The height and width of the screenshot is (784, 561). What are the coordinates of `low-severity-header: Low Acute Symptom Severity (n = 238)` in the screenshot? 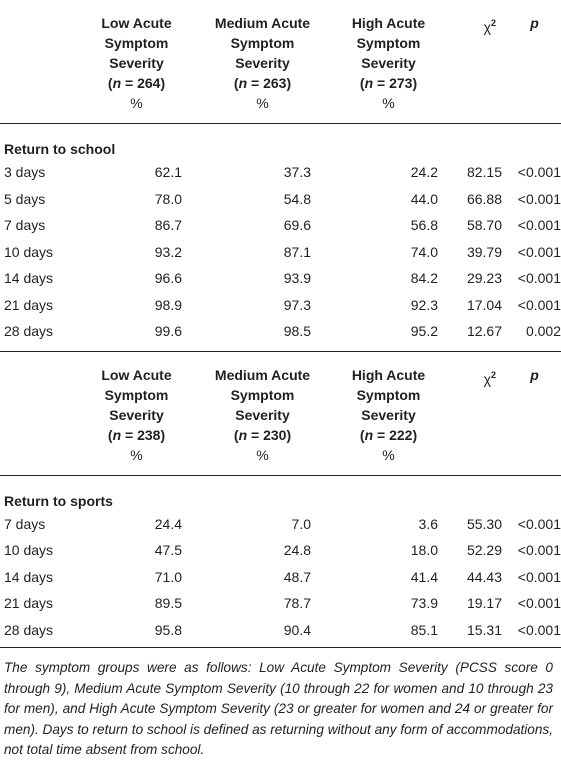 It's located at (136, 404).